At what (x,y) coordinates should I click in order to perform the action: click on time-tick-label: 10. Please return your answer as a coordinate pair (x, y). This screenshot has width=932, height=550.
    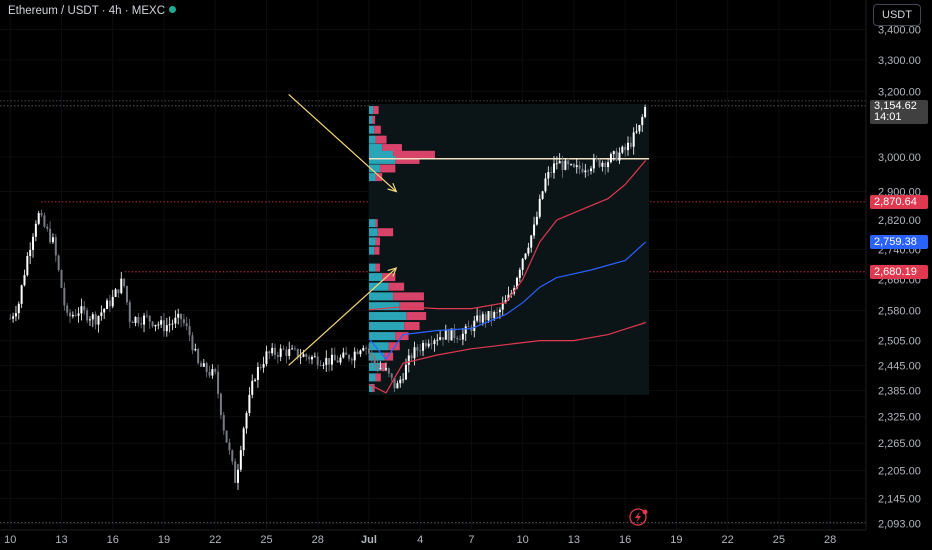
    Looking at the image, I should click on (523, 540).